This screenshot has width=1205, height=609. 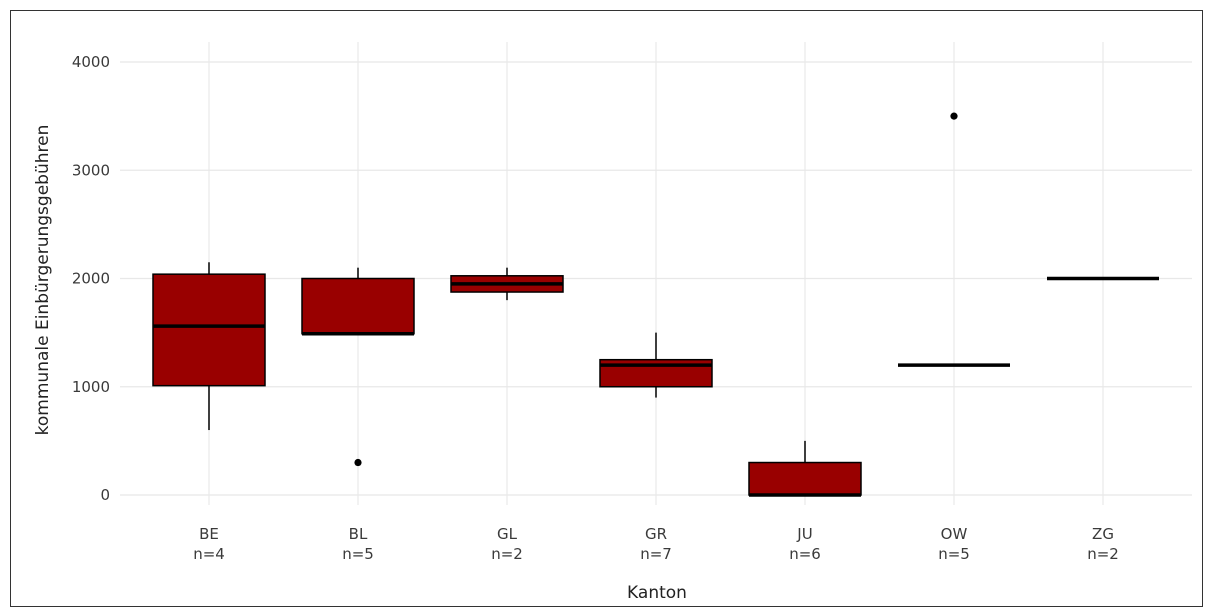 What do you see at coordinates (358, 367) in the screenshot?
I see `box-bl` at bounding box center [358, 367].